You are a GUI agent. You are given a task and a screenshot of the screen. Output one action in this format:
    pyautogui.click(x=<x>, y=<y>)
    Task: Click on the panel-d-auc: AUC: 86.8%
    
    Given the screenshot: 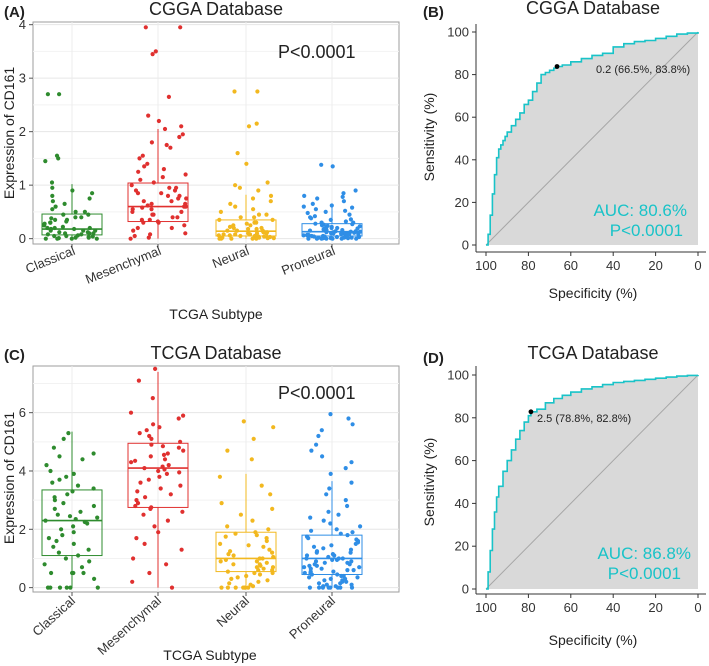 What is the action you would take?
    pyautogui.click(x=644, y=553)
    